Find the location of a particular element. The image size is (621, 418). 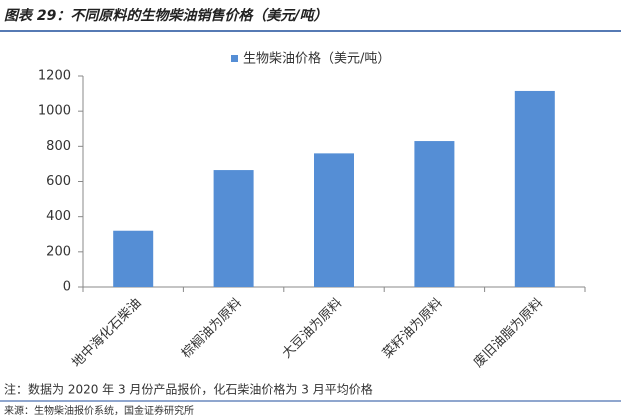

legend-swatch is located at coordinates (234, 58).